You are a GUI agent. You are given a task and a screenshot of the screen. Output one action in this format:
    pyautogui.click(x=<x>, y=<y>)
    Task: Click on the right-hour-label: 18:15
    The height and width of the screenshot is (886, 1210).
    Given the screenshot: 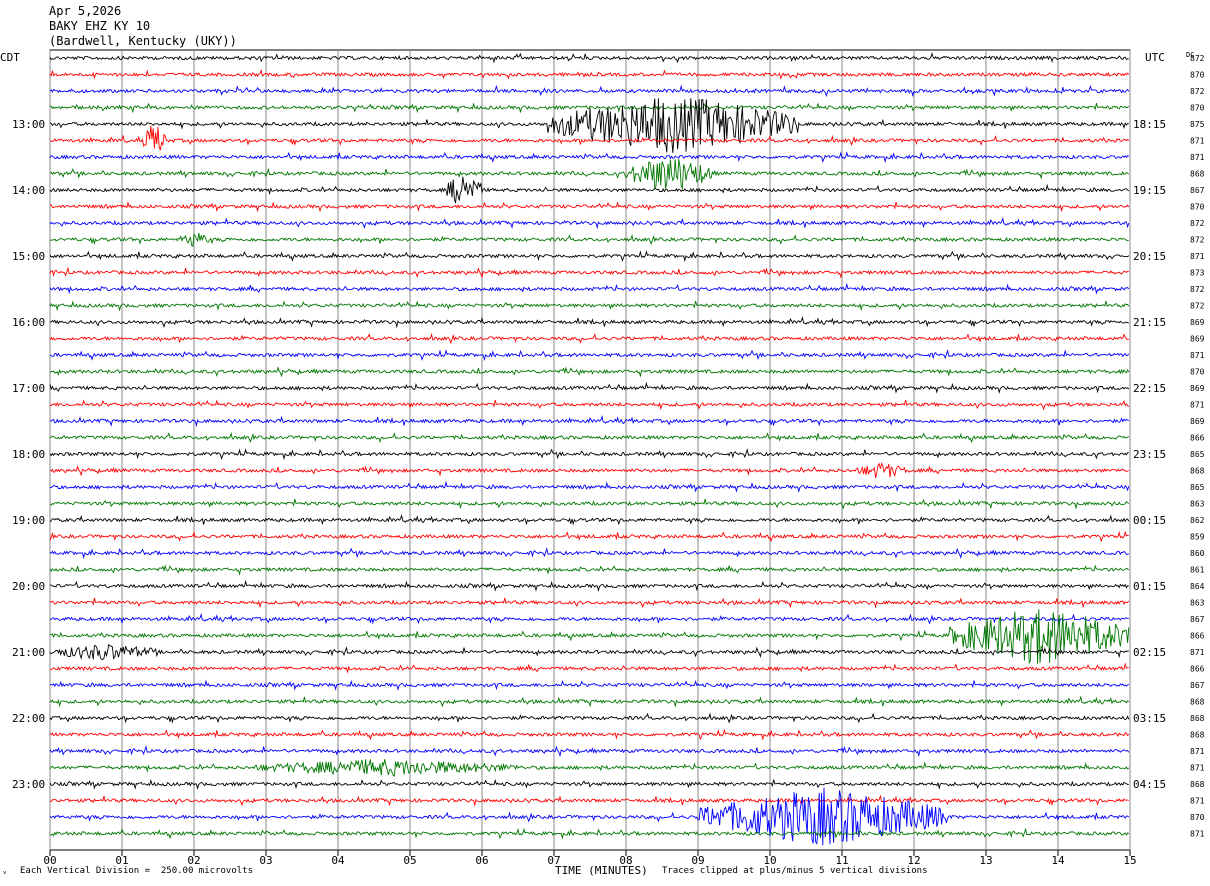 What is the action you would take?
    pyautogui.click(x=1149, y=124)
    